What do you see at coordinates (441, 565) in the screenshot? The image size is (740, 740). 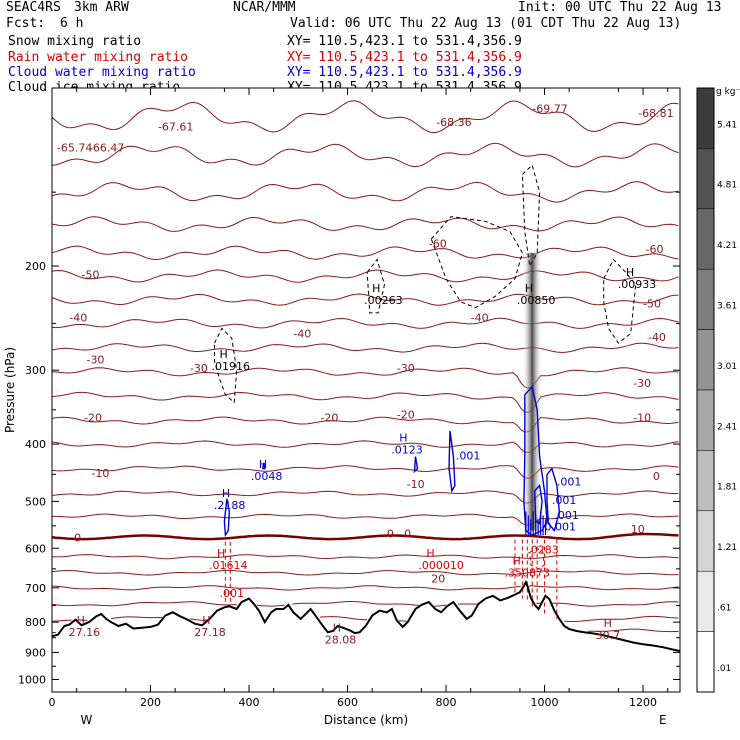 I see `maximum-value: .000010` at bounding box center [441, 565].